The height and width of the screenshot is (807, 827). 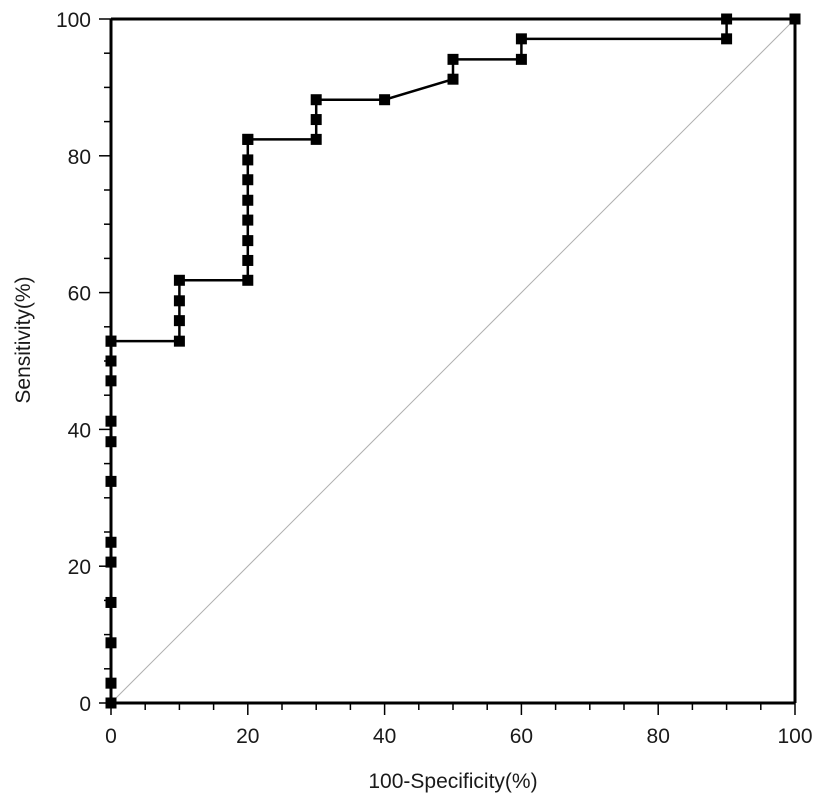 I want to click on x-axis-title: 100-Specificity(%), so click(x=452, y=781).